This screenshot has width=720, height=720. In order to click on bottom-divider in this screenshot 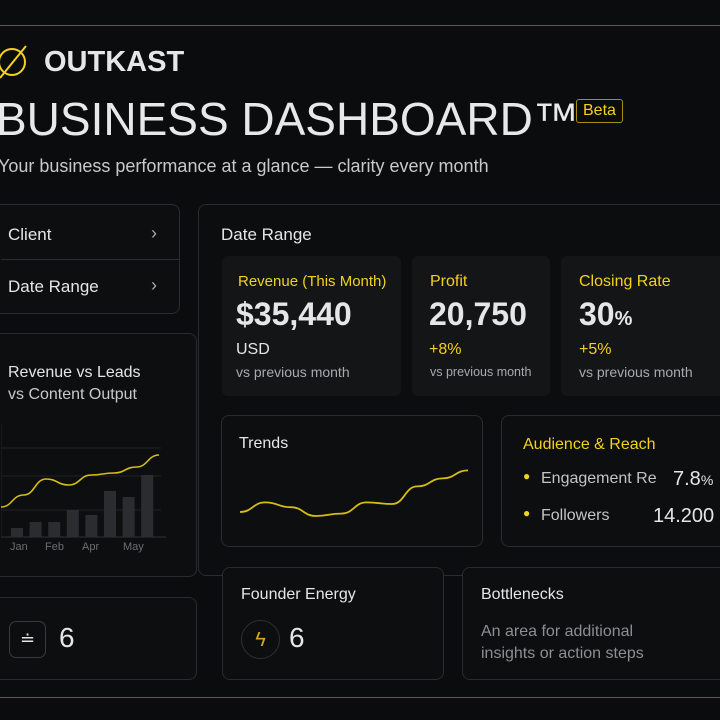, I will do `click(360, 697)`.